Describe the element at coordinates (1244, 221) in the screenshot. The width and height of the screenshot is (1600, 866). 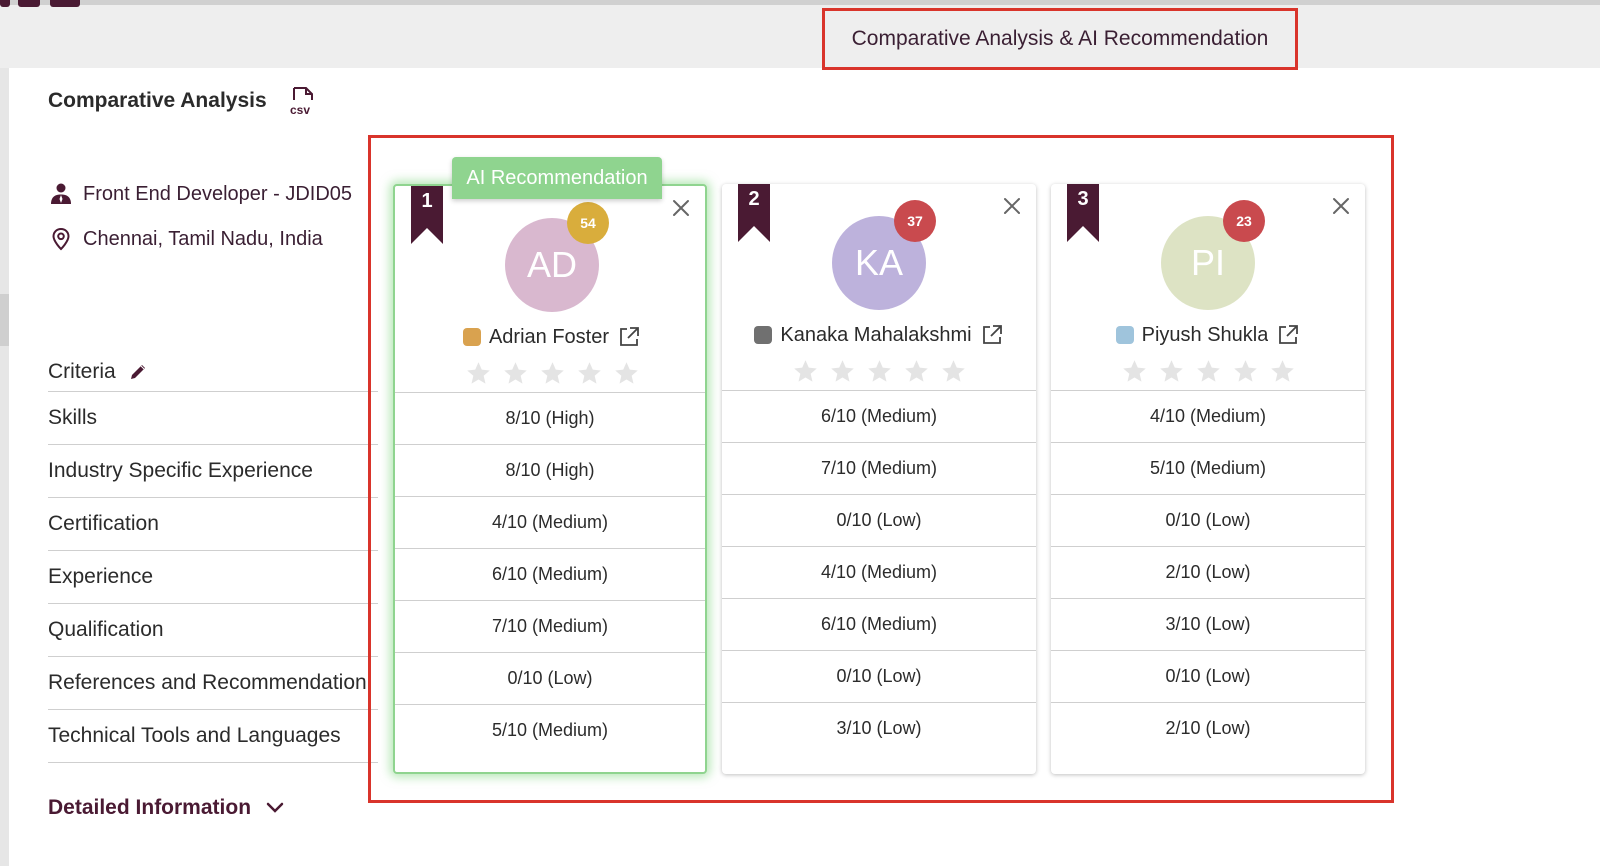
I see `score-badge: 23` at that location.